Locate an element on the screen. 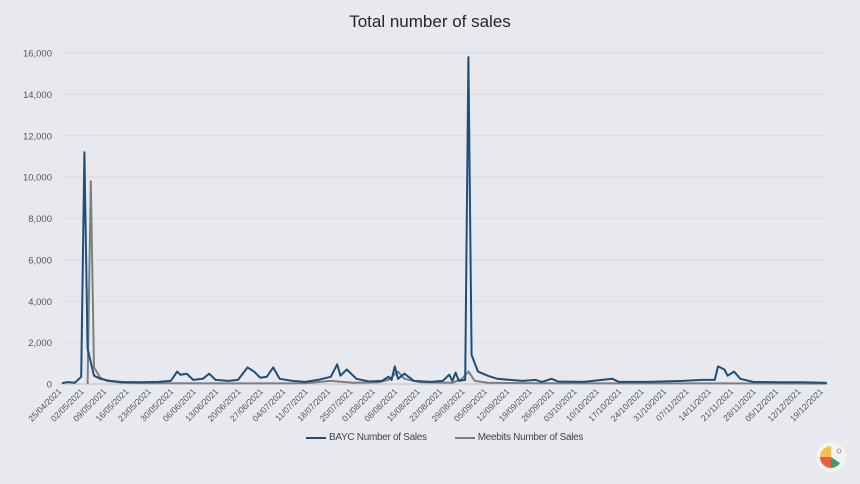 The width and height of the screenshot is (860, 484). y-tick-label: 14,000 is located at coordinates (37, 95).